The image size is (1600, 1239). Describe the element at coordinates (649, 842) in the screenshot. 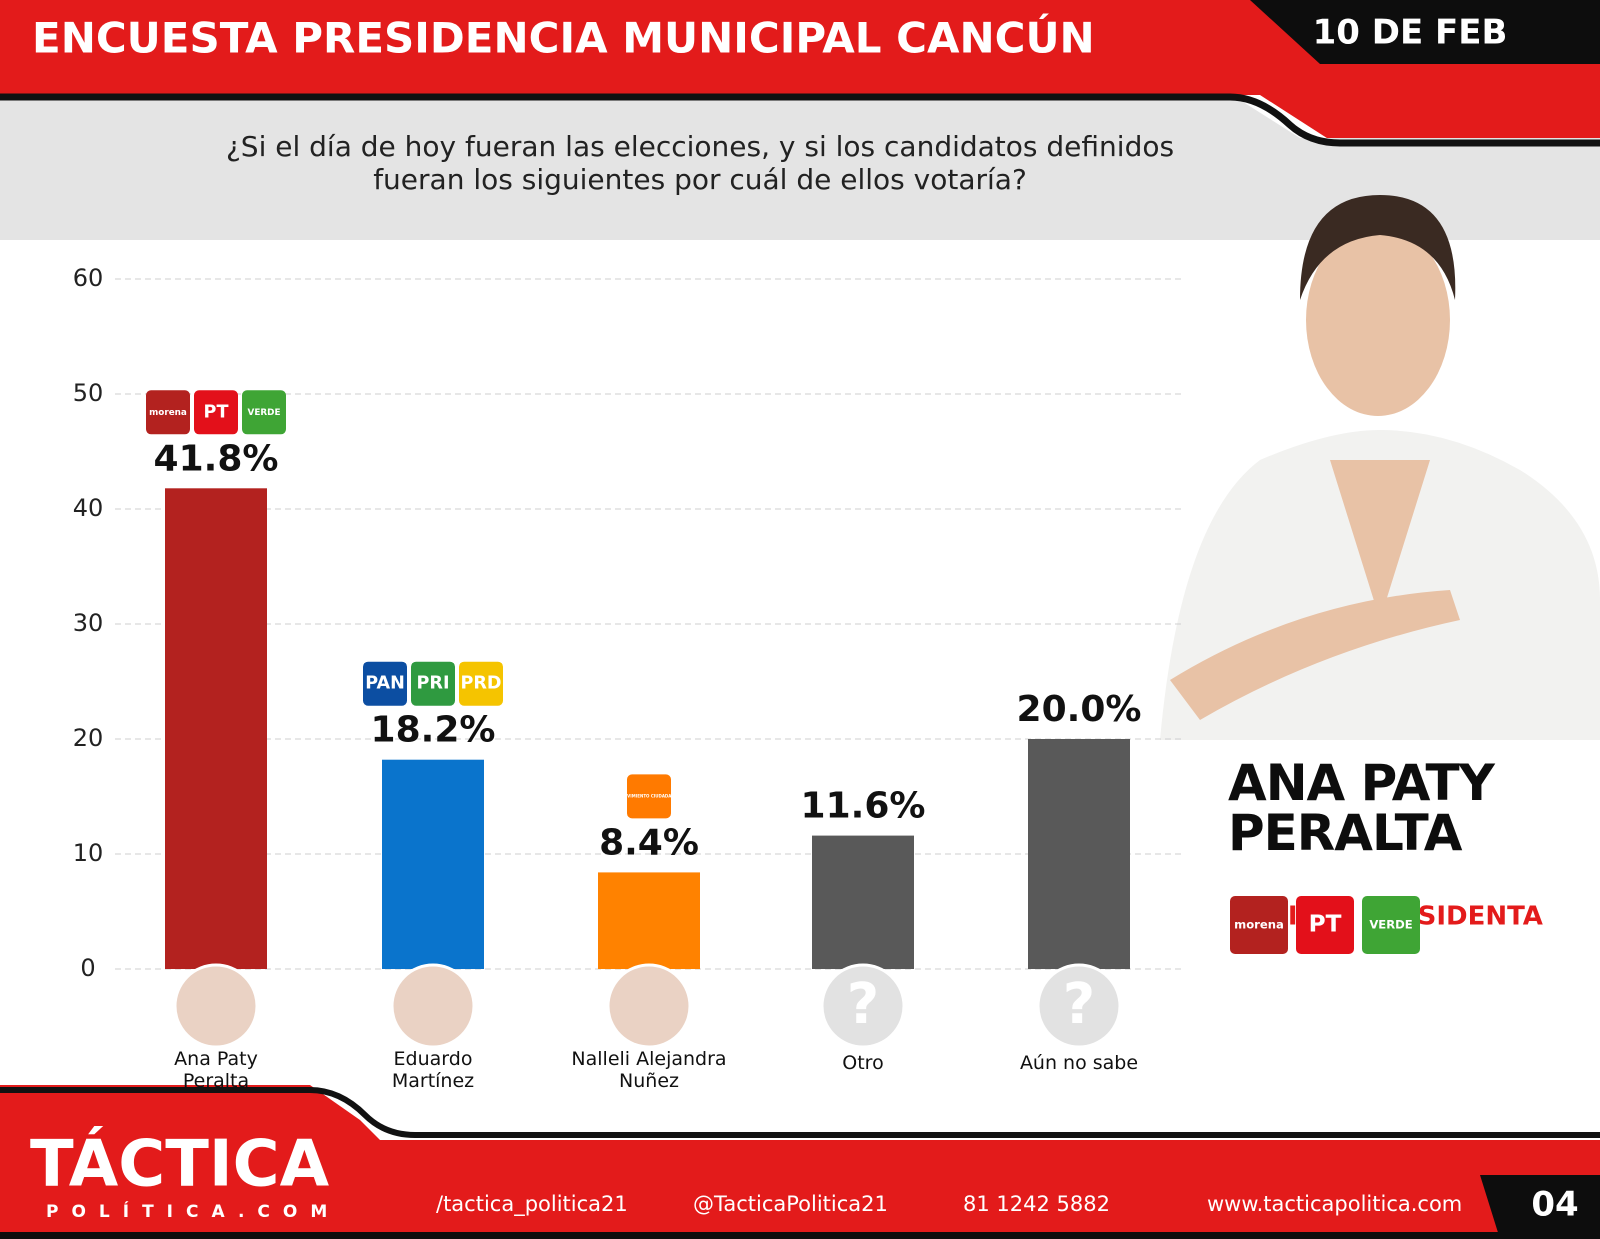

I see `value-label: 8.4%` at that location.